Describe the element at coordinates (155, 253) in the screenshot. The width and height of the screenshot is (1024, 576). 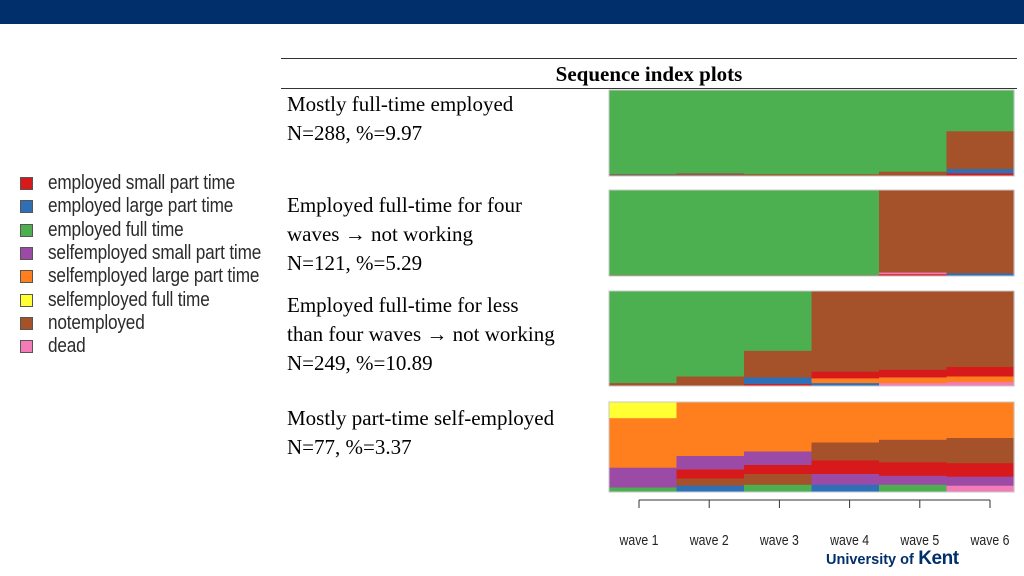
I see `legend-label: selfemployed small part time` at that location.